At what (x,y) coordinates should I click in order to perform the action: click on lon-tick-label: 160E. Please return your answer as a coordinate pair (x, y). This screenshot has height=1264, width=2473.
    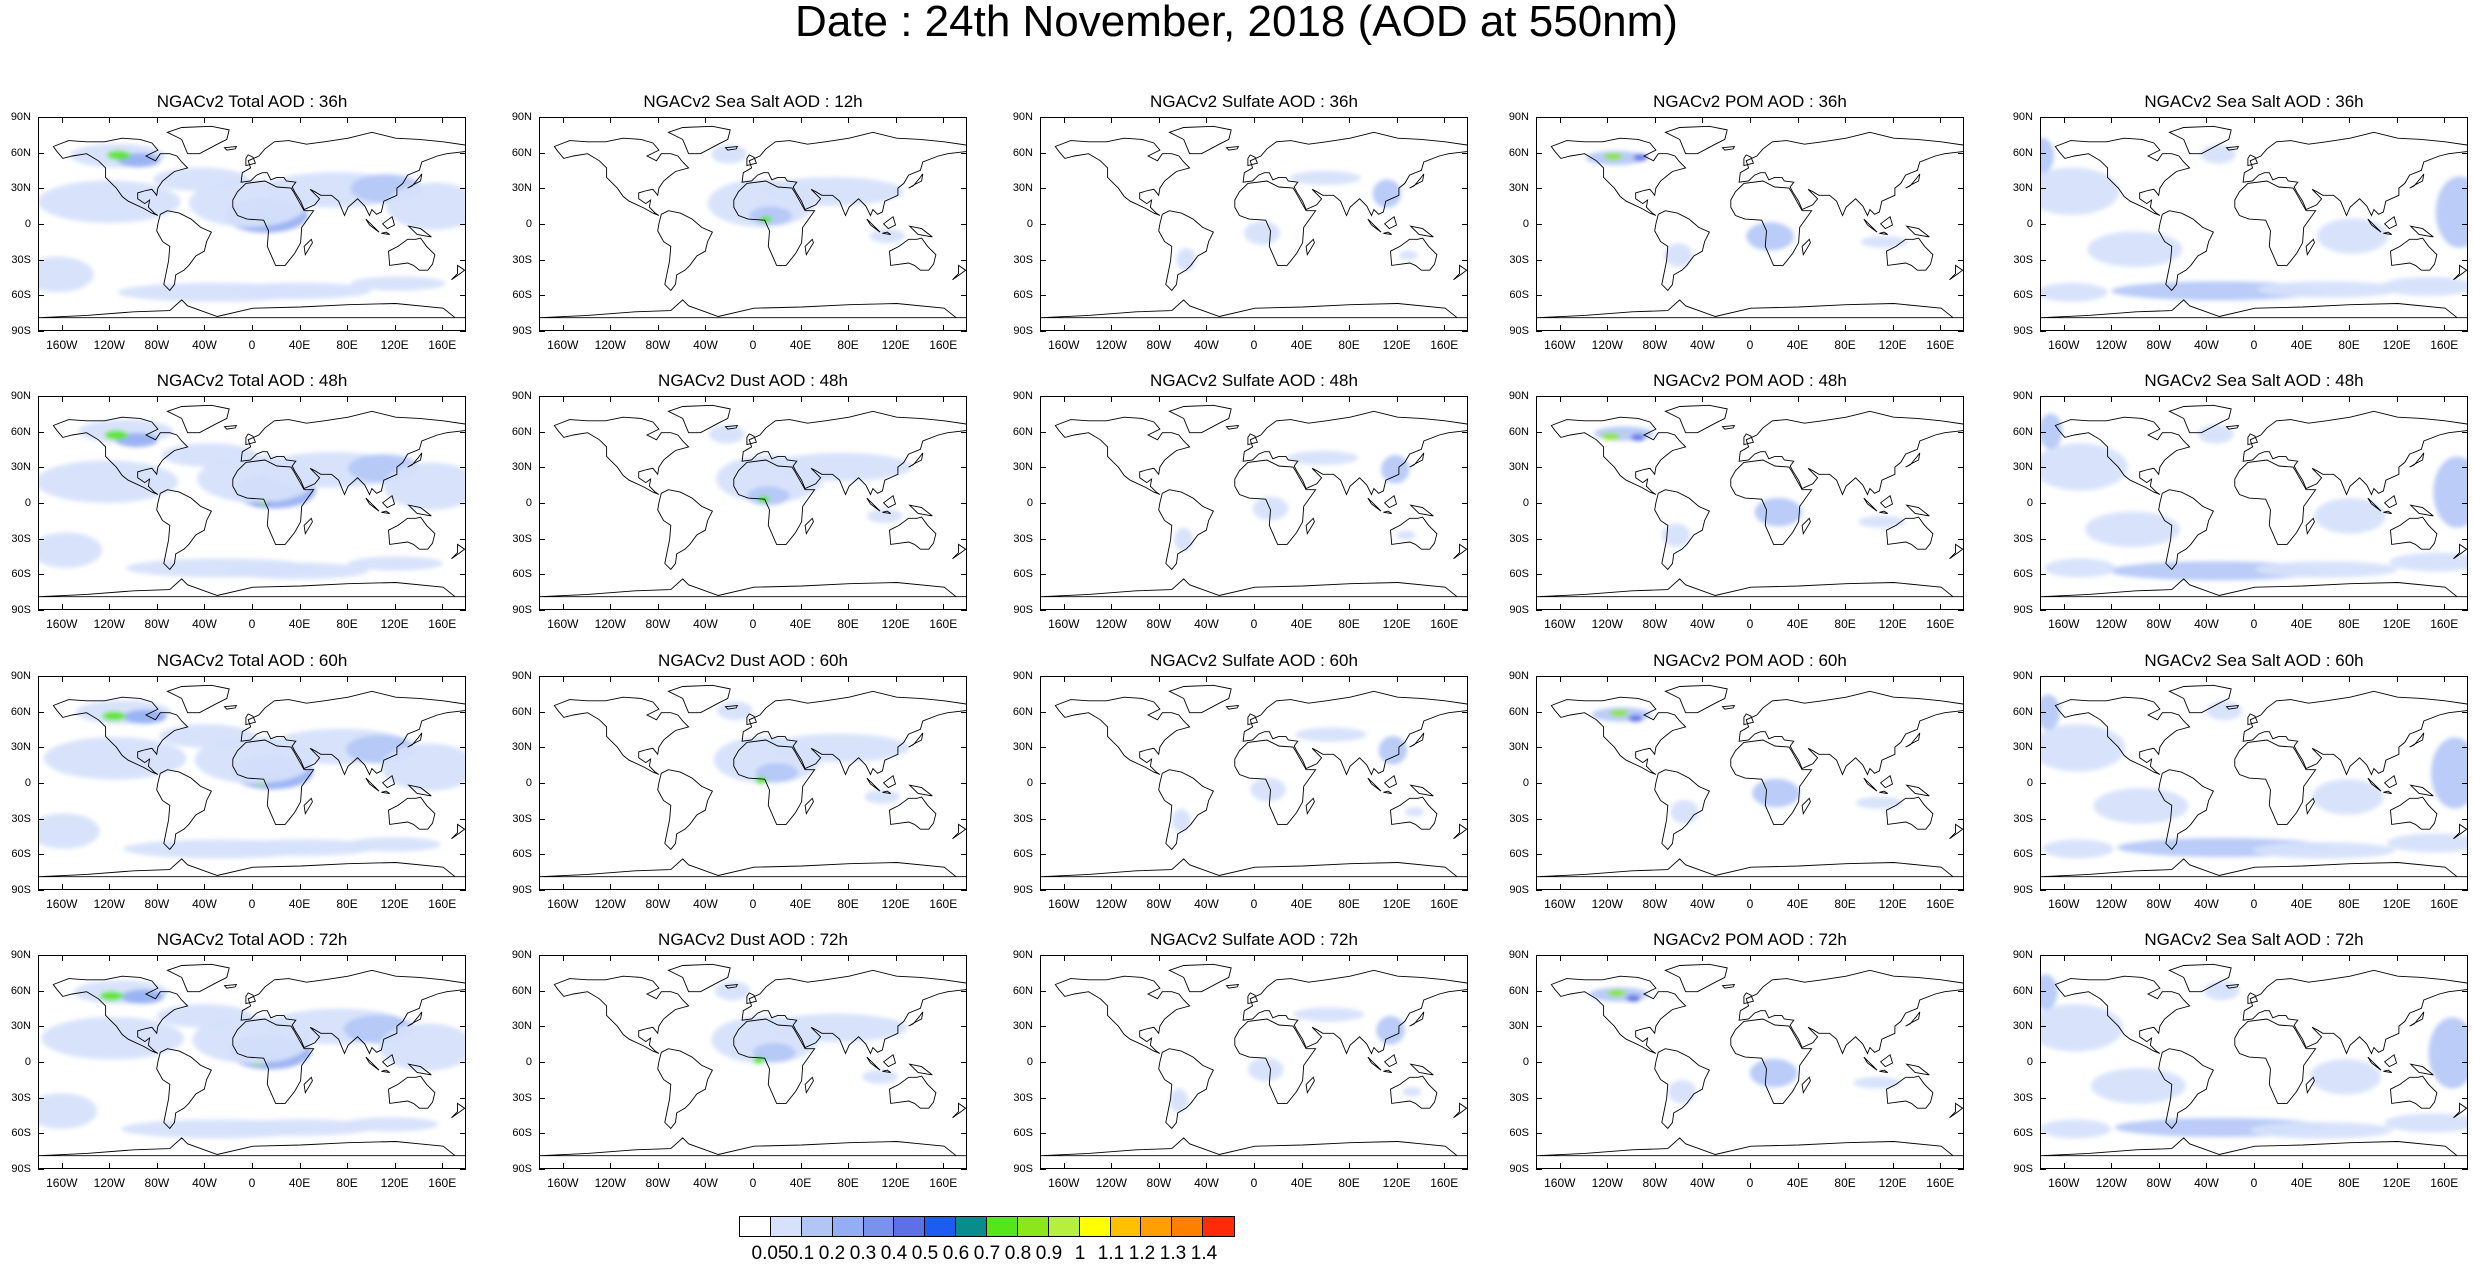
    Looking at the image, I should click on (1444, 345).